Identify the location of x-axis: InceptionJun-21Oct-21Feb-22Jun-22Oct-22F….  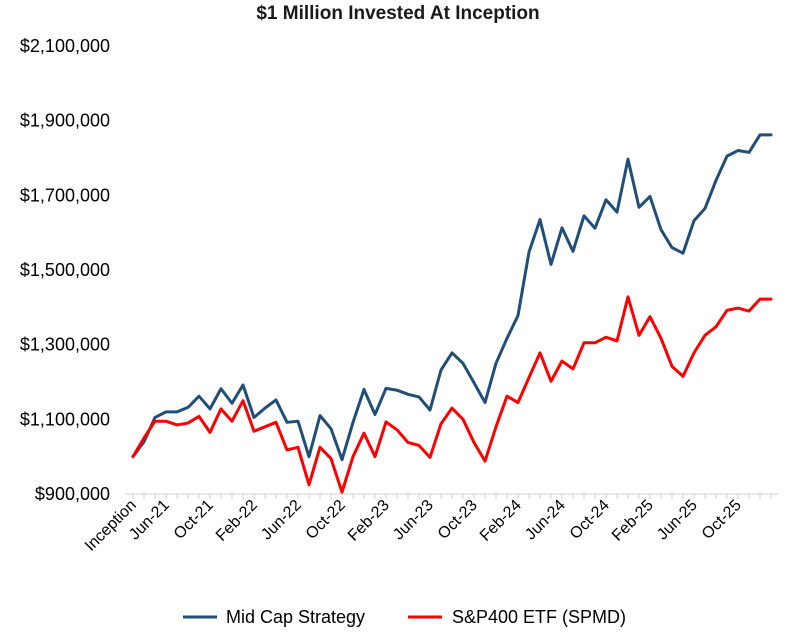
(430, 524).